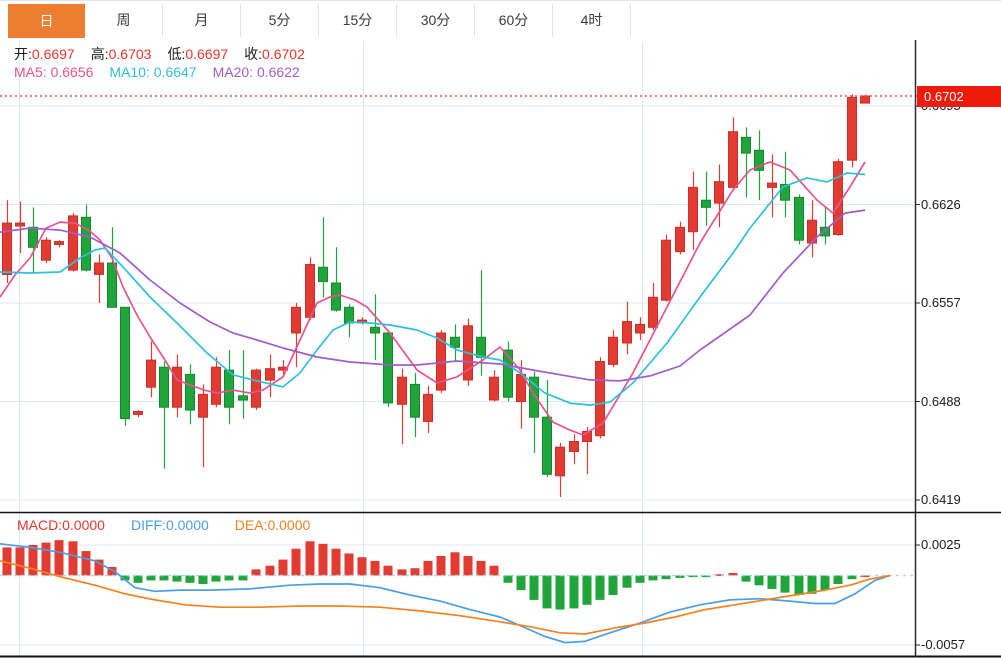 The width and height of the screenshot is (1001, 659). Describe the element at coordinates (514, 20) in the screenshot. I see `tab-60分: 60分` at that location.